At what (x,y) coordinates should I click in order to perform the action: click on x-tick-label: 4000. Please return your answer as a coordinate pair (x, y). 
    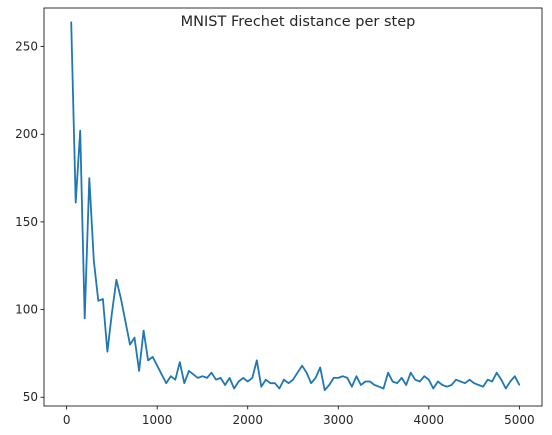
    Looking at the image, I should click on (429, 420).